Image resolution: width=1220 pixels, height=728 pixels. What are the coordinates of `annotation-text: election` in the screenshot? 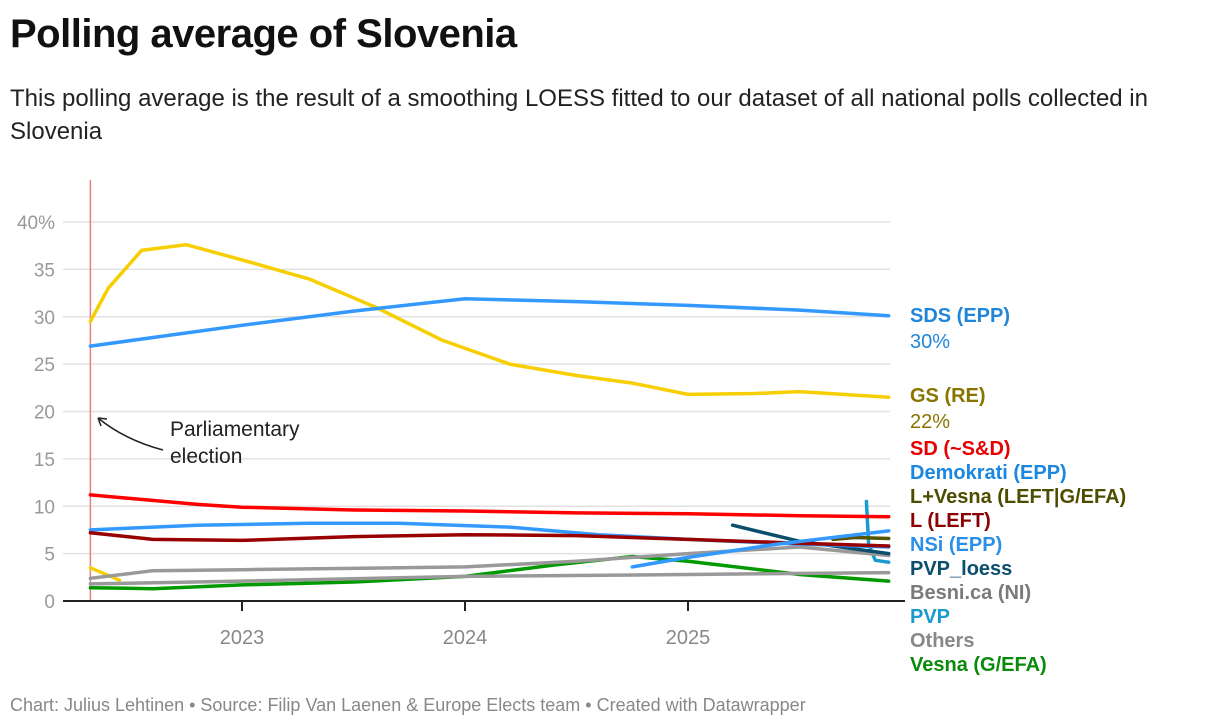 It's located at (206, 456).